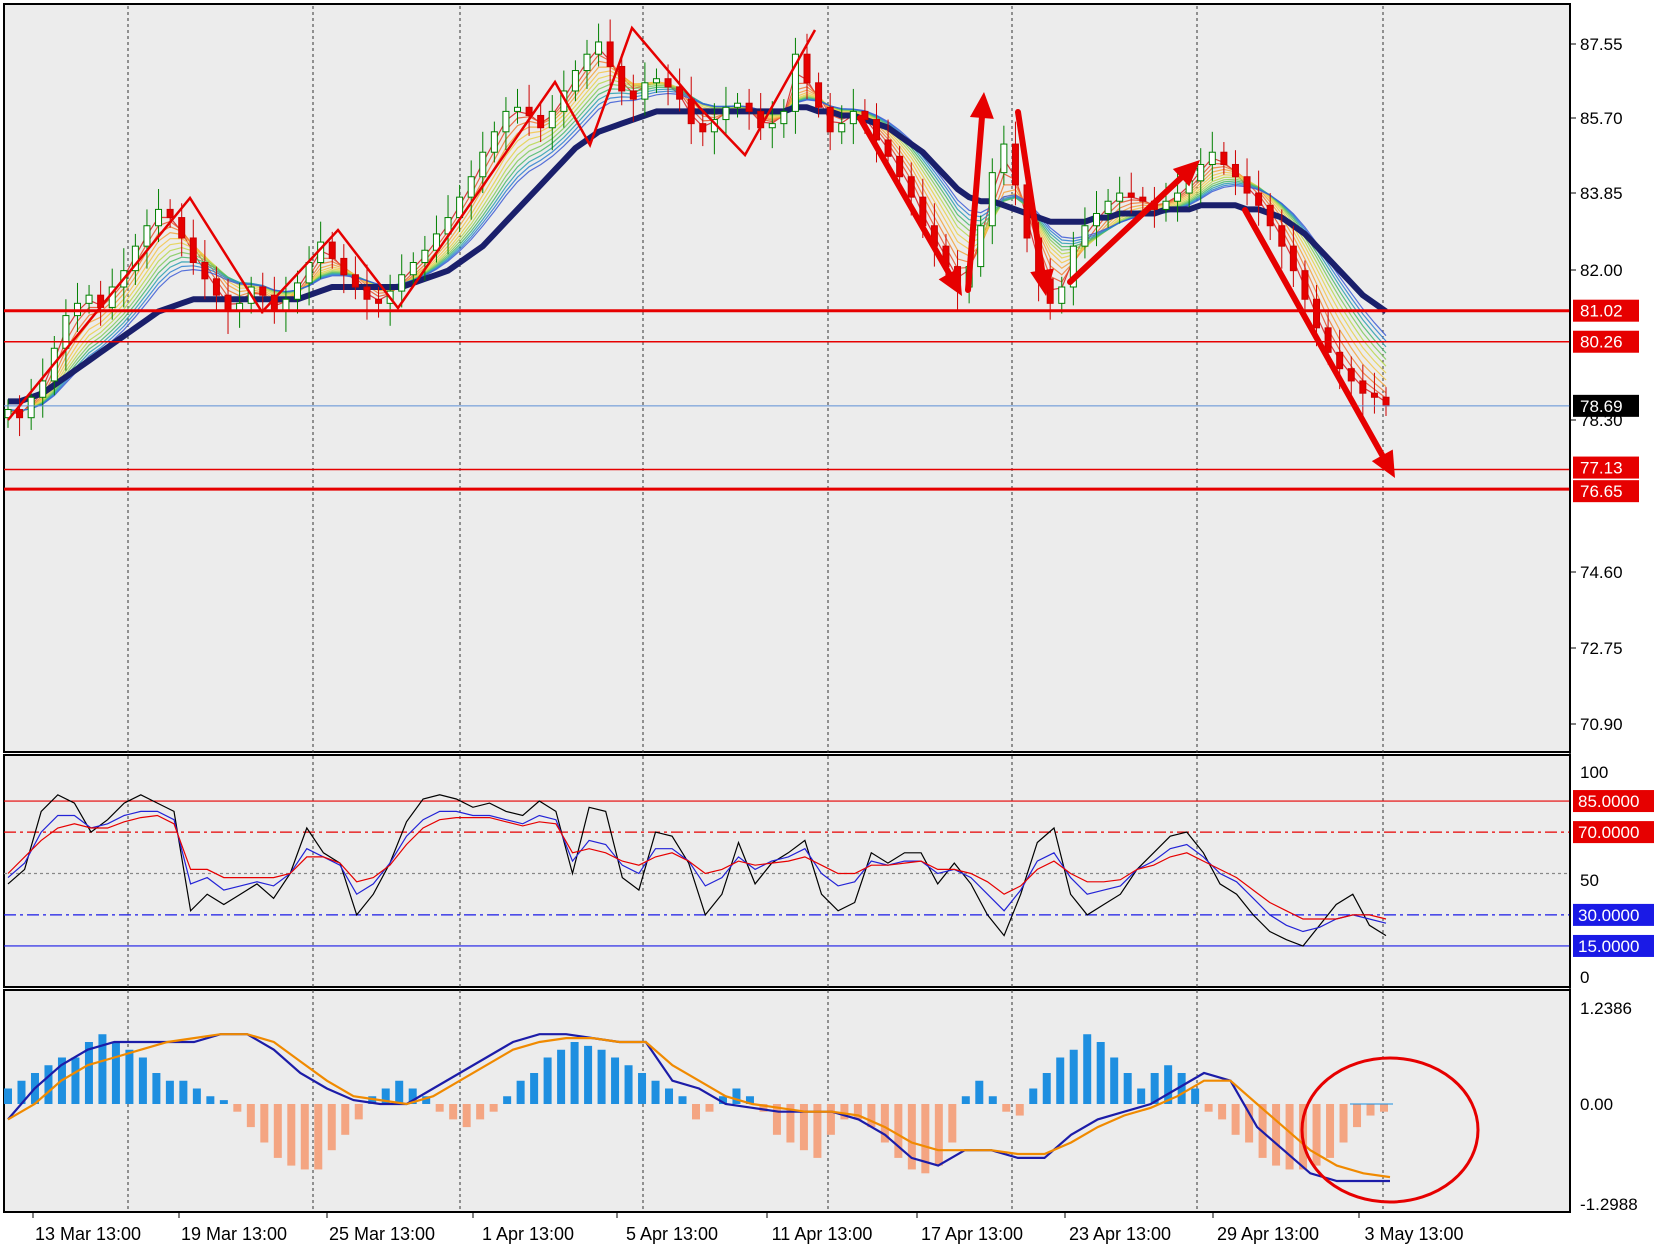 The width and height of the screenshot is (1654, 1245). What do you see at coordinates (1601, 572) in the screenshot?
I see `price-tick-label: 74.60` at bounding box center [1601, 572].